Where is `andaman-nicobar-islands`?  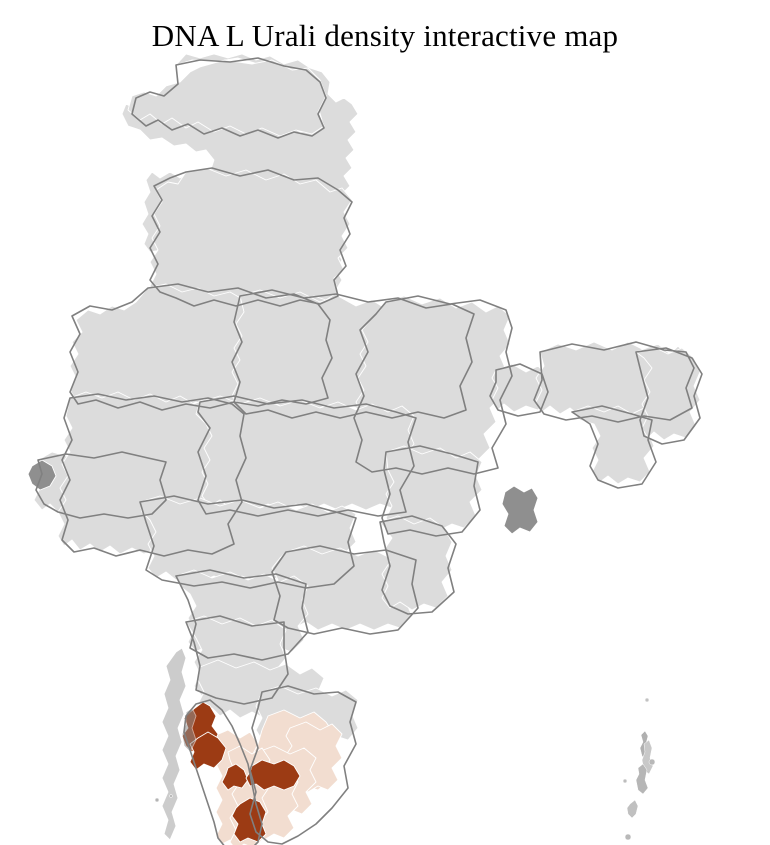
andaman-nicobar-islands is located at coordinates (639, 771).